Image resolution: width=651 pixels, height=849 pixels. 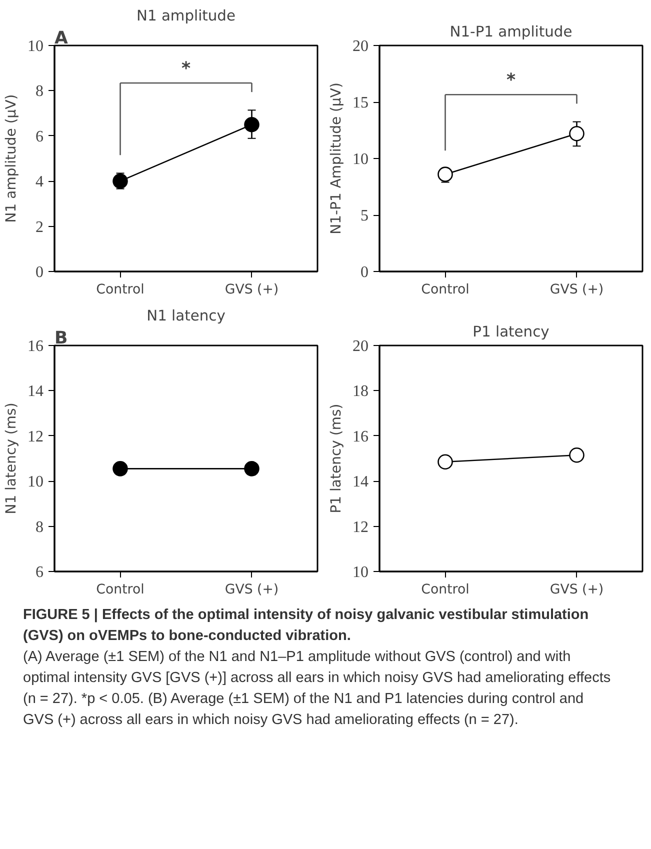 I want to click on annotation: B, so click(x=61, y=338).